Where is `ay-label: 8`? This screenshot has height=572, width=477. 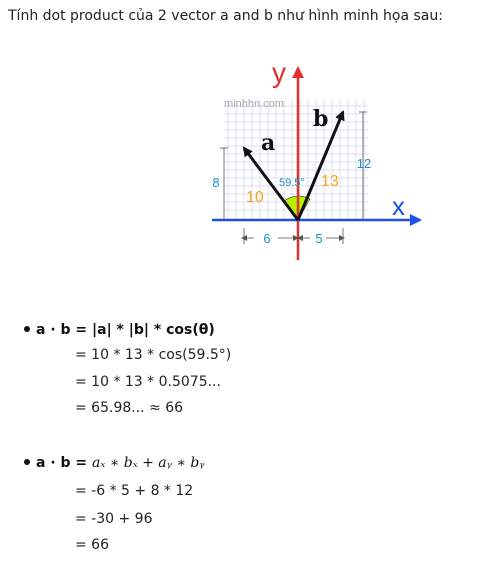
ay-label: 8 is located at coordinates (215, 182).